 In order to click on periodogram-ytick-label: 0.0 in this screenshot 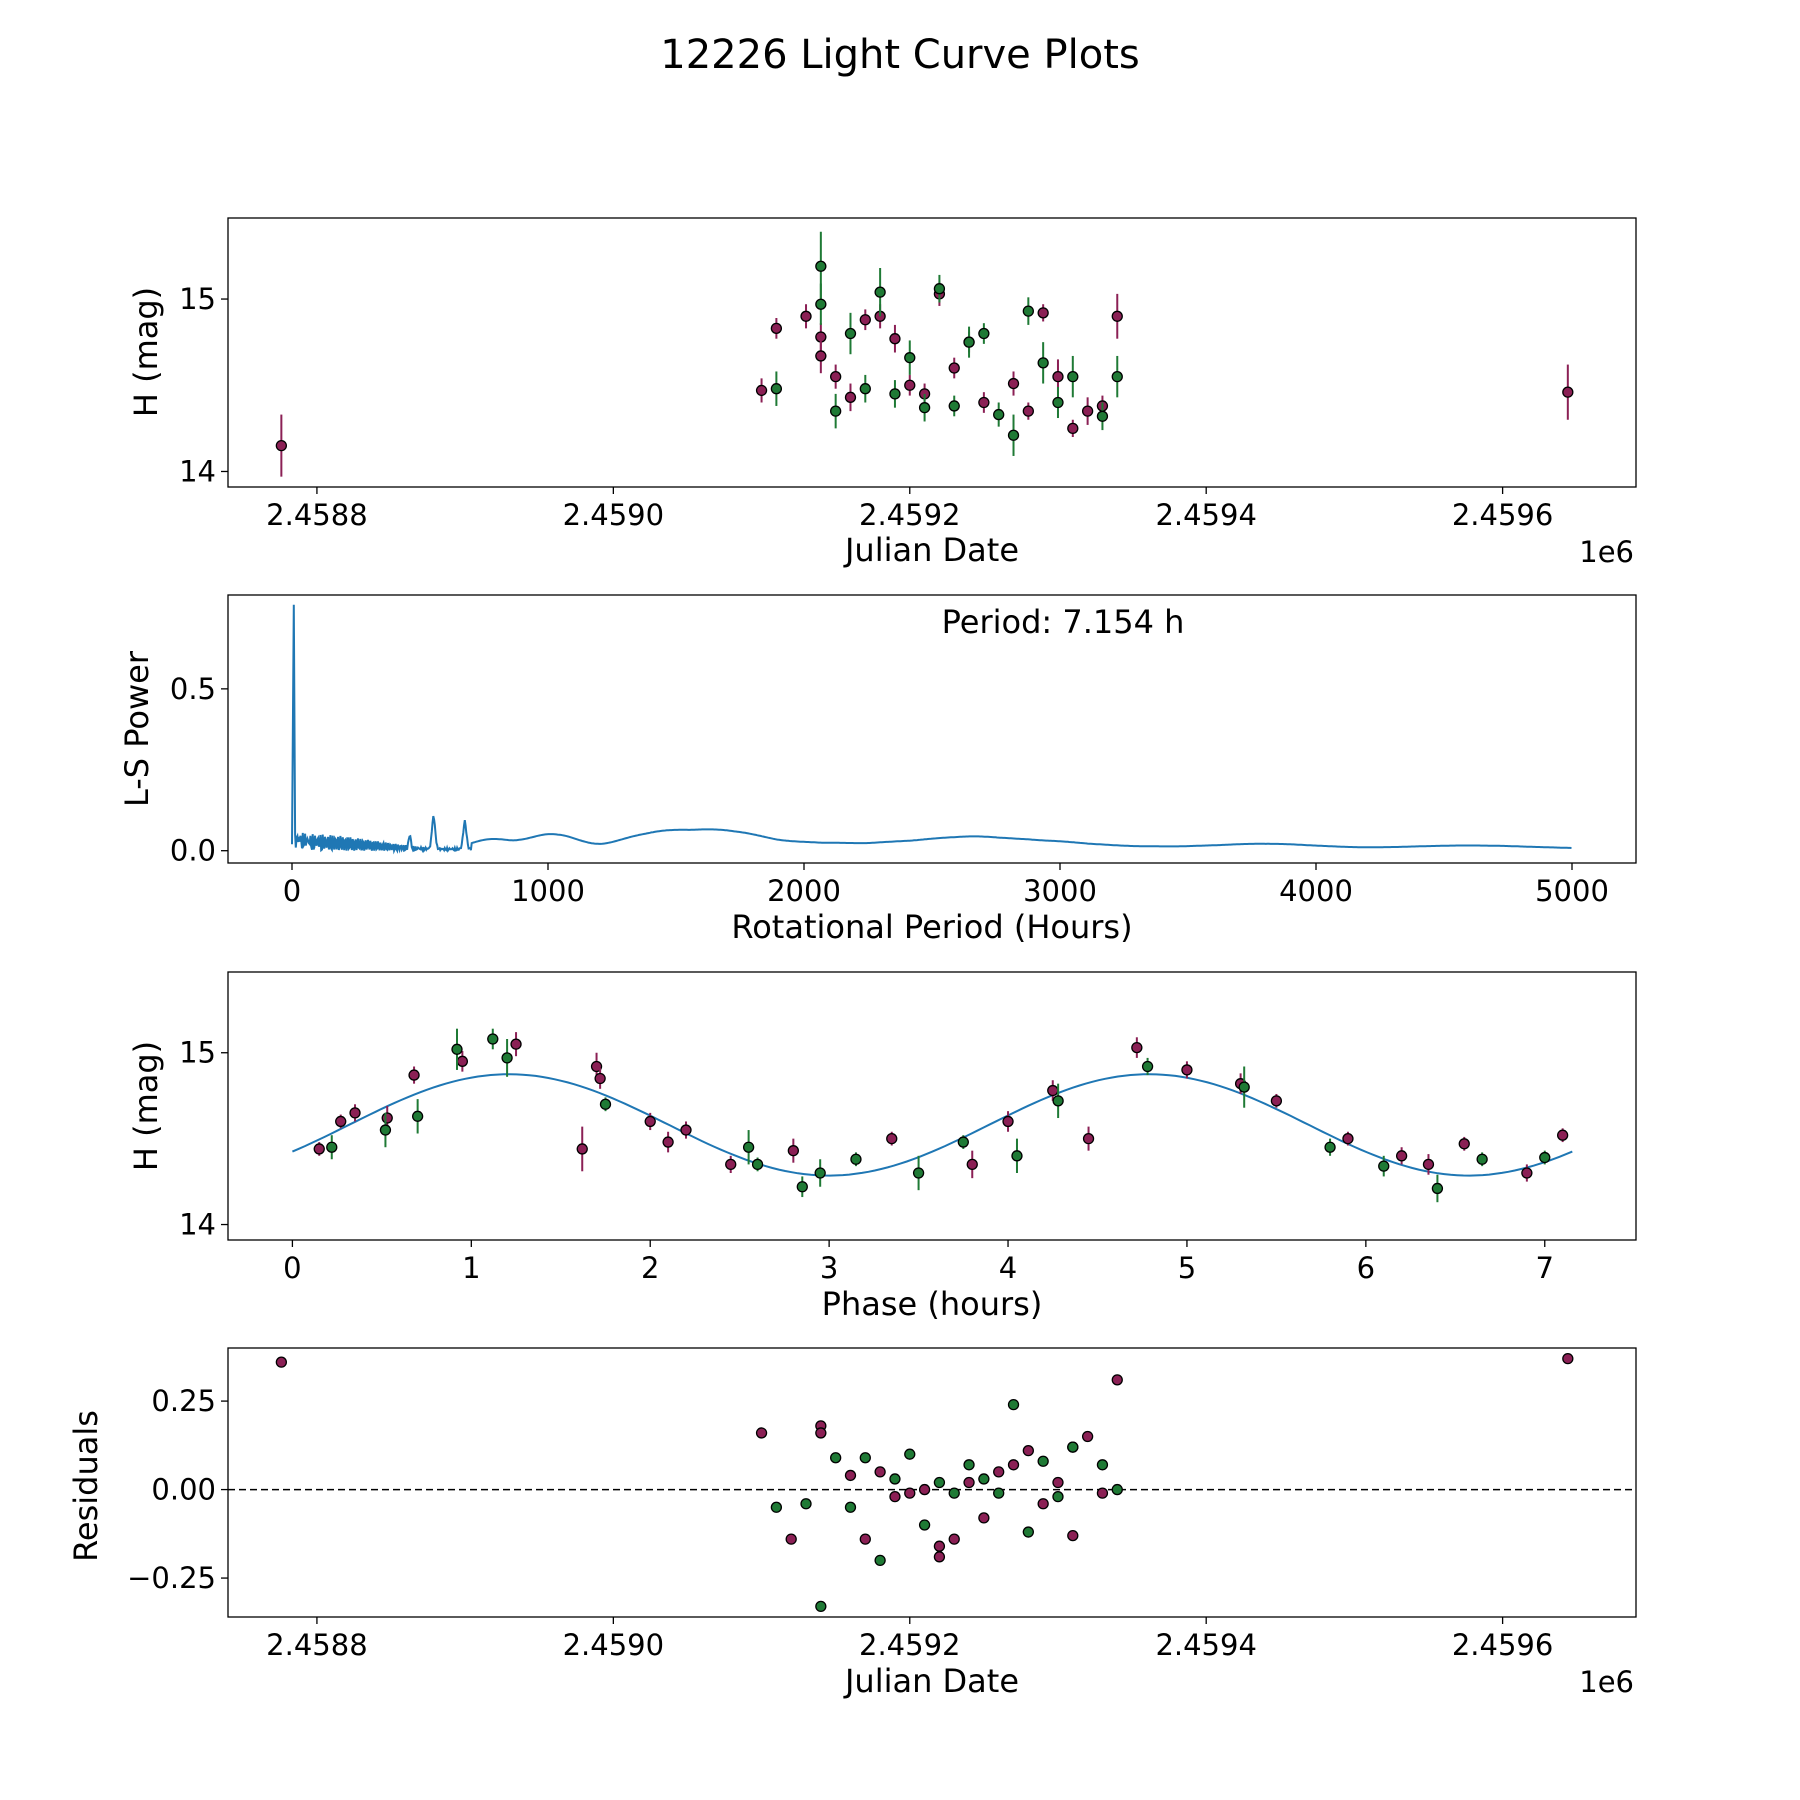, I will do `click(193, 851)`.